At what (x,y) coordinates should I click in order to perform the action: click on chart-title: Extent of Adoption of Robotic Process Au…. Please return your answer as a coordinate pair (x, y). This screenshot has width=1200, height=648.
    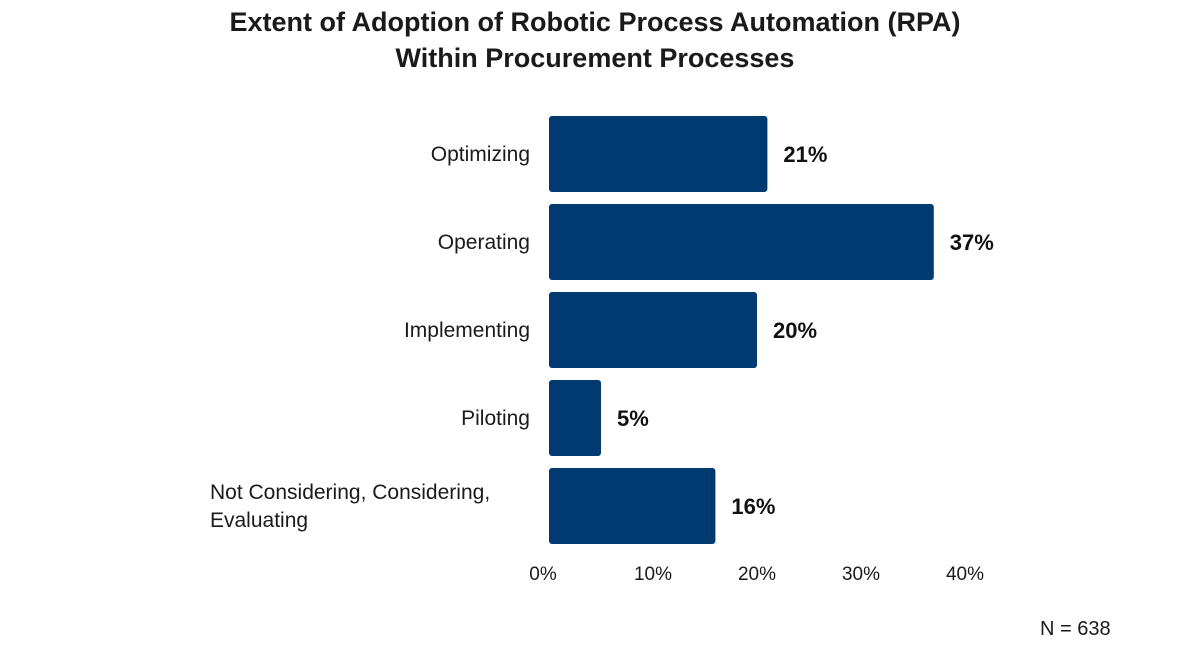
    Looking at the image, I should click on (595, 40).